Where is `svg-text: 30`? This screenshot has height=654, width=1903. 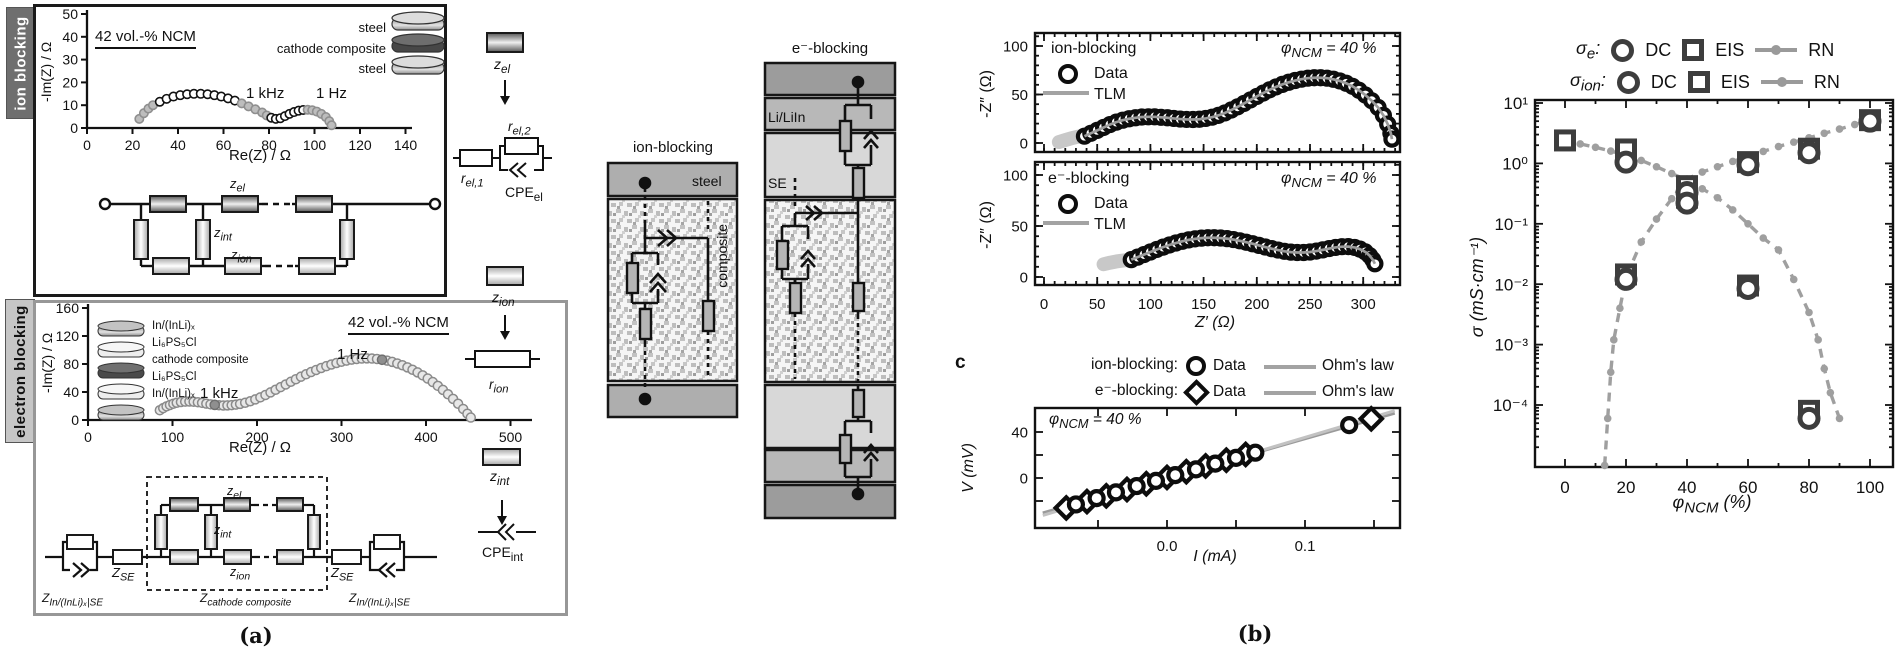 svg-text: 30 is located at coordinates (70, 60).